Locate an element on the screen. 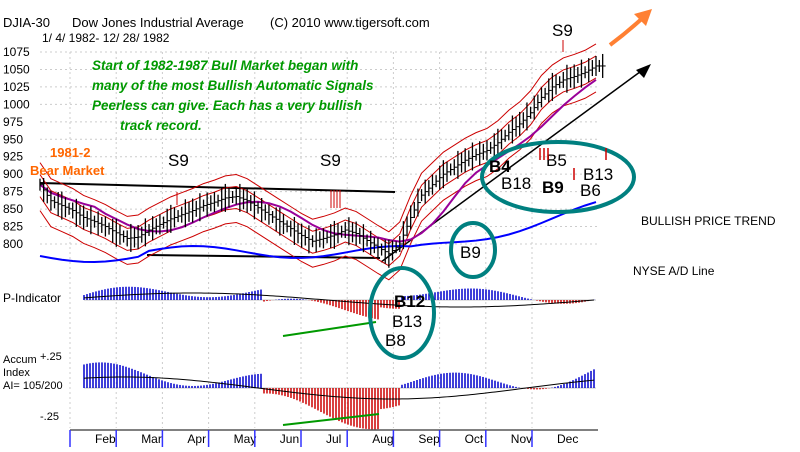 Image resolution: width=800 pixels, height=452 pixels. month-label: Mar is located at coordinates (151, 439).